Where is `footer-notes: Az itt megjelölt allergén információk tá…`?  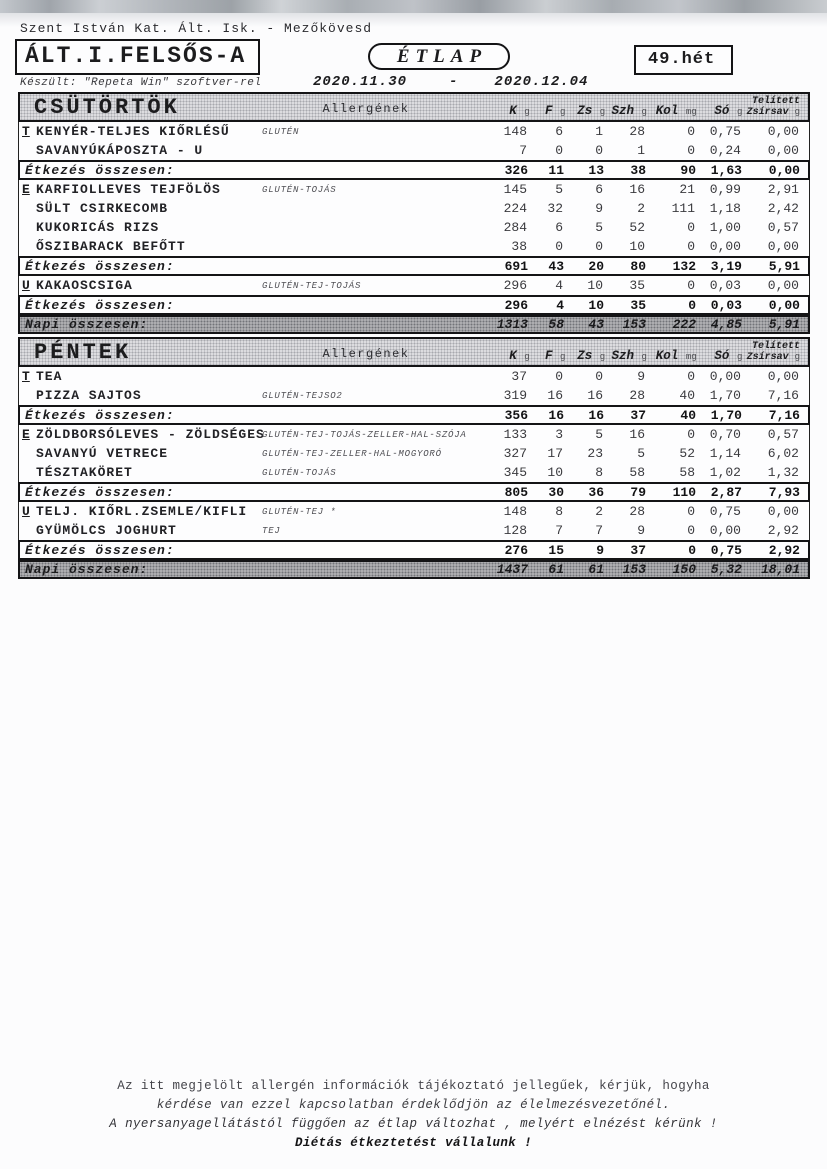
footer-notes: Az itt megjelölt allergén információk tá… is located at coordinates (413, 1115).